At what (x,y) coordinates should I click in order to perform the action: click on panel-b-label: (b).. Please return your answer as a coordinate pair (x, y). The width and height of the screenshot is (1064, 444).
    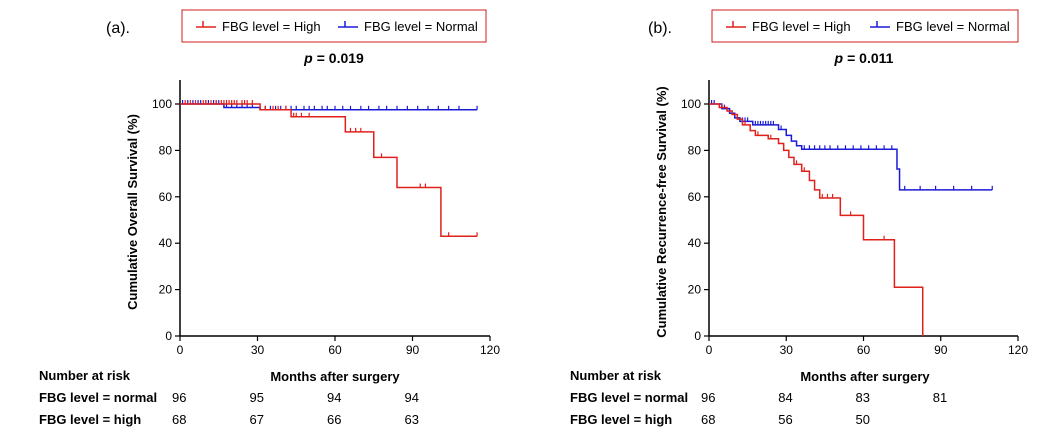
    Looking at the image, I should click on (660, 28).